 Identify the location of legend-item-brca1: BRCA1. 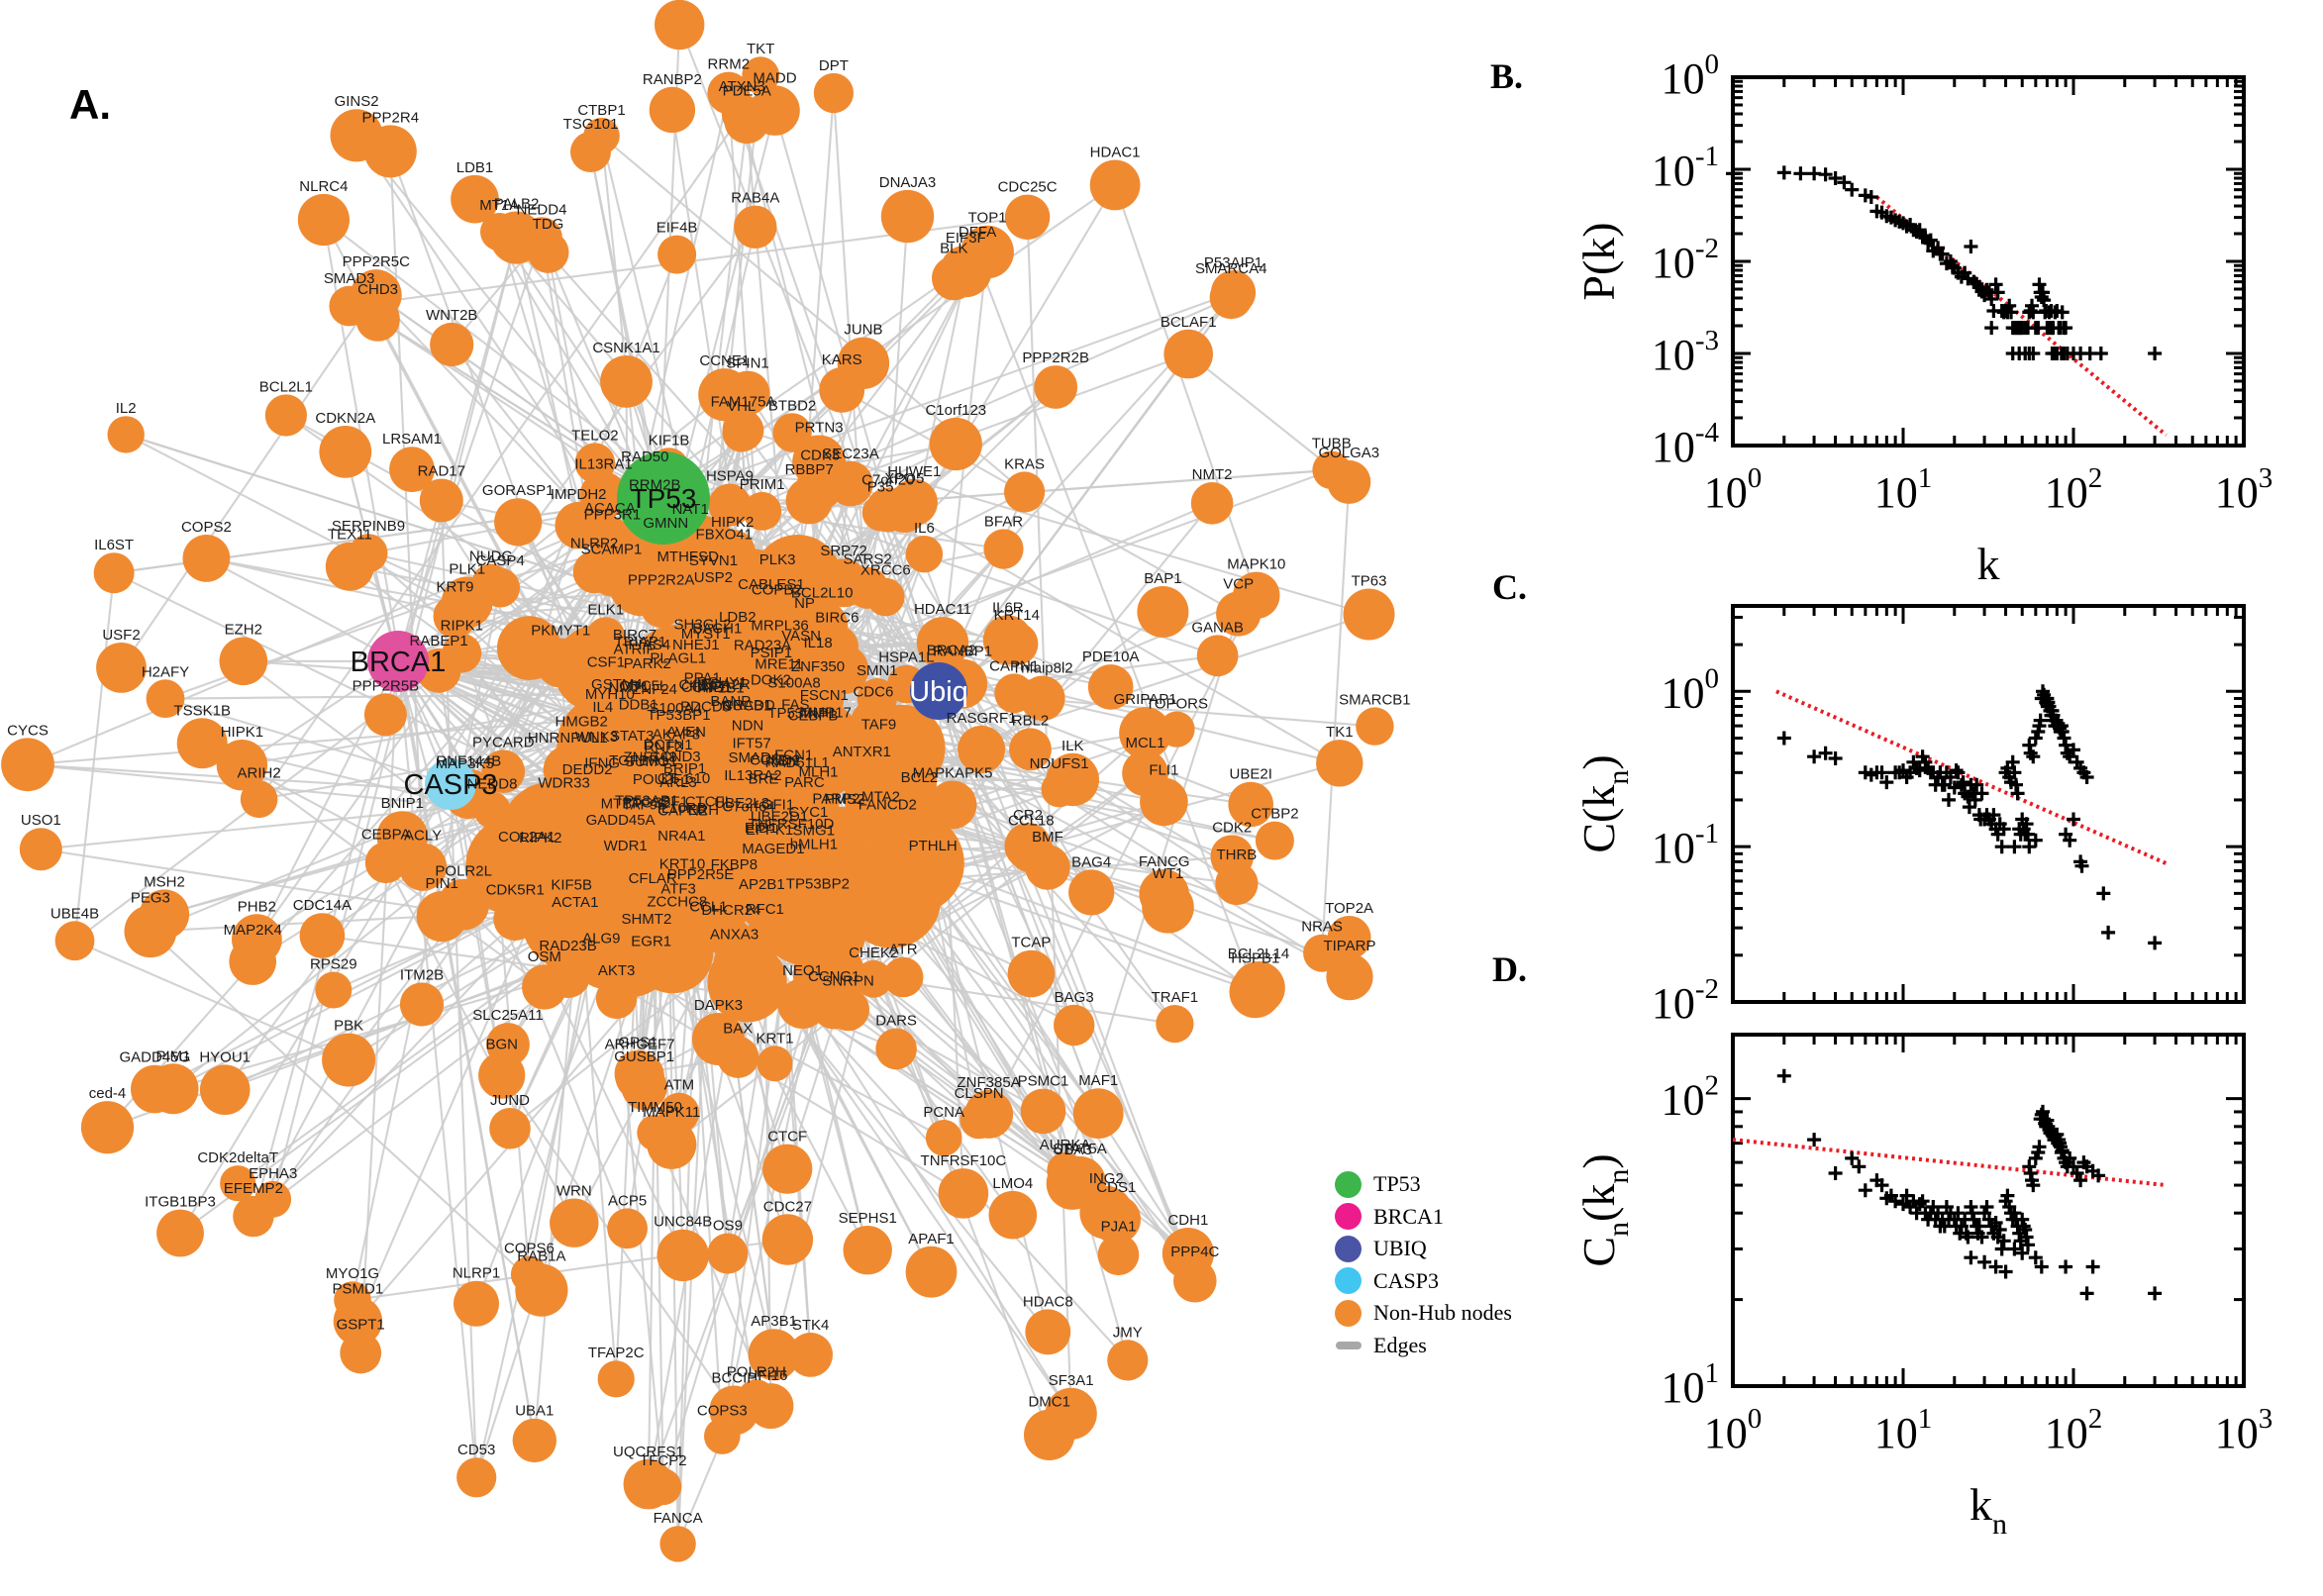
(1424, 1217).